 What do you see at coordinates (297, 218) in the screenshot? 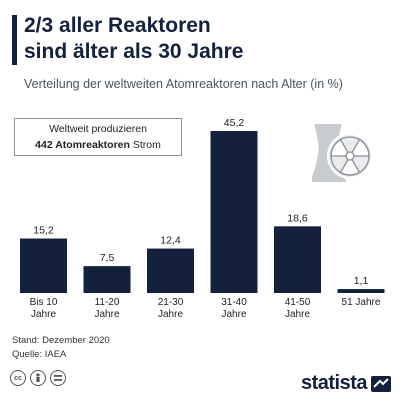
I see `value-label-4: 18,6` at bounding box center [297, 218].